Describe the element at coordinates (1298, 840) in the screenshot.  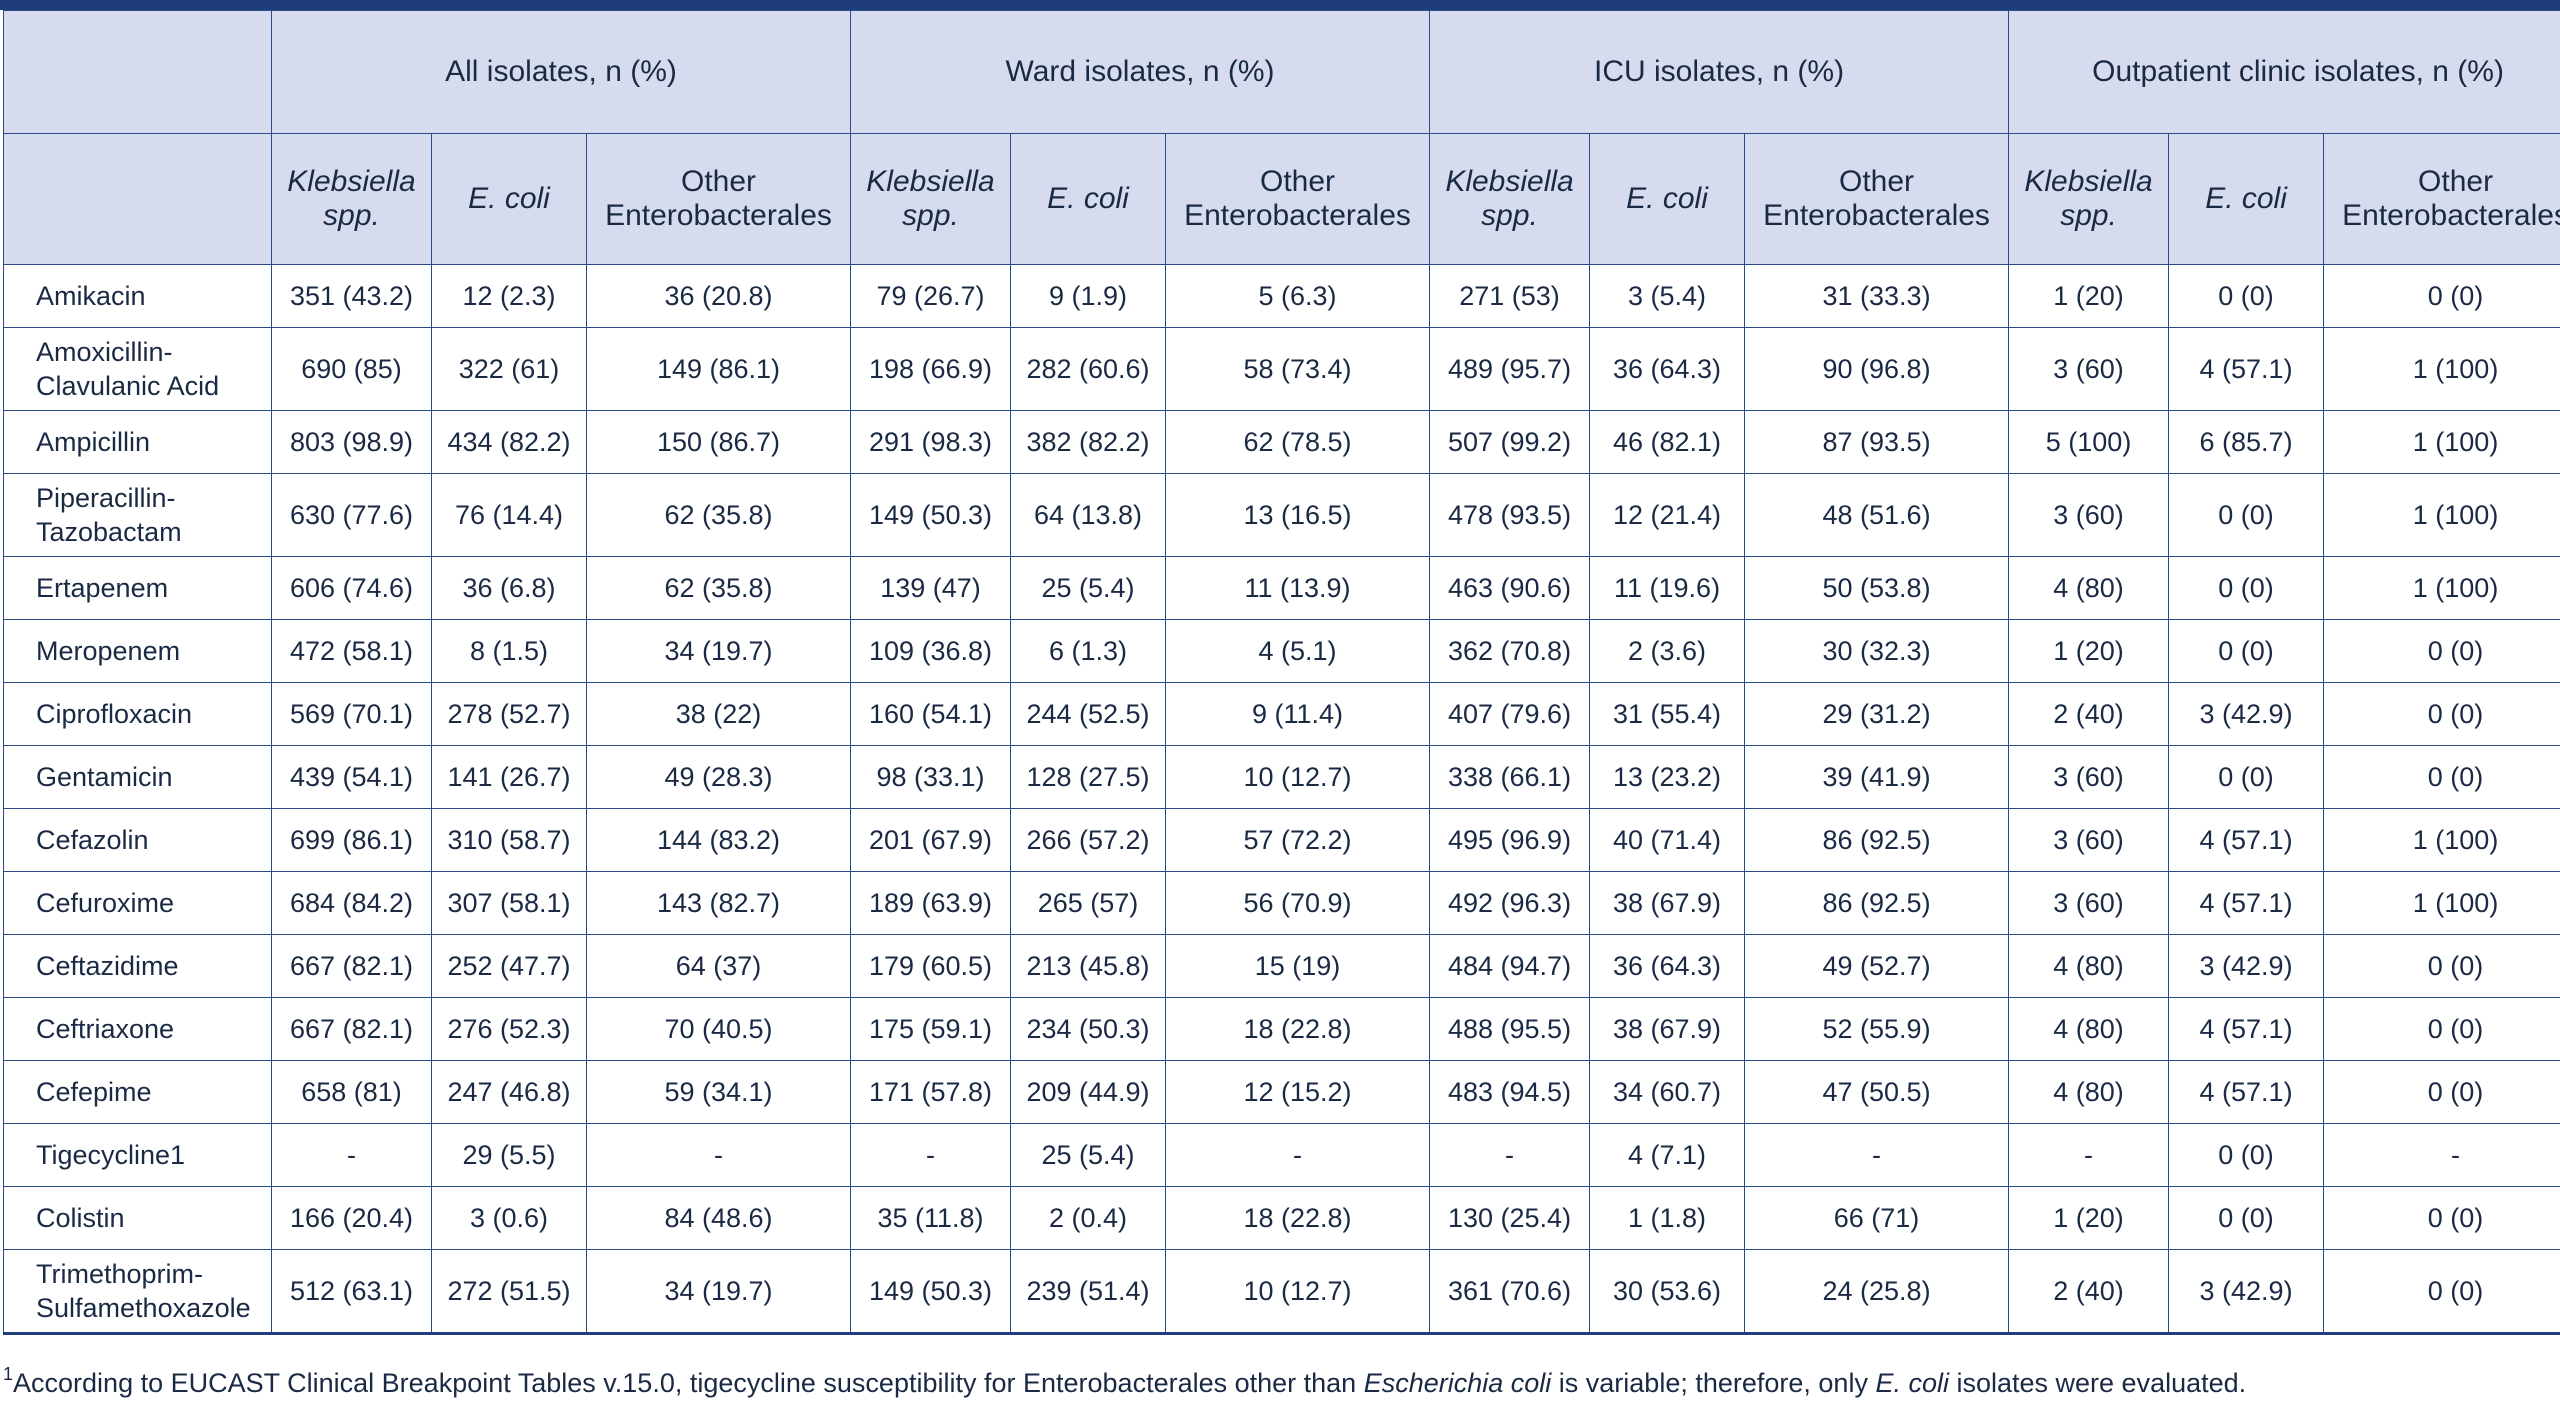
I see `value-cell: 57 (72.2)` at that location.